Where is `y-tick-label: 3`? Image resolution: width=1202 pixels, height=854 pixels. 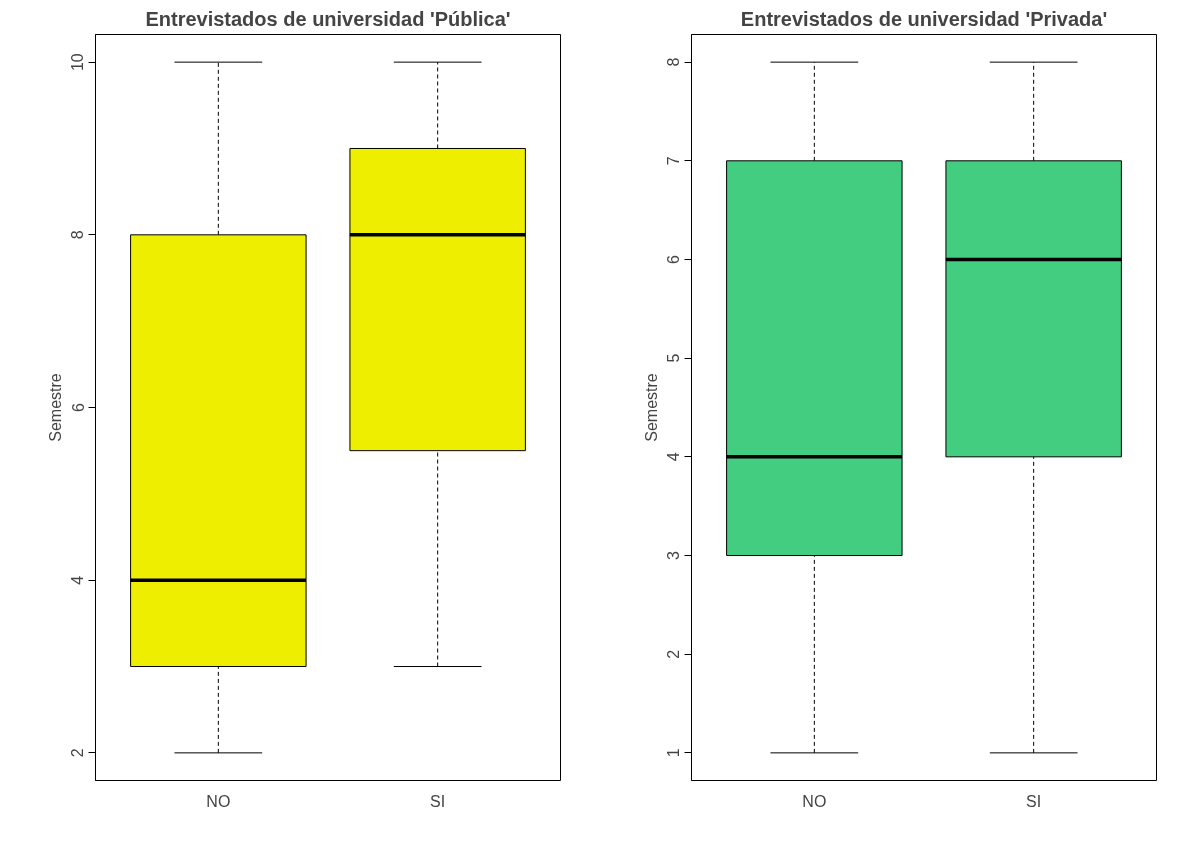 y-tick-label: 3 is located at coordinates (674, 555).